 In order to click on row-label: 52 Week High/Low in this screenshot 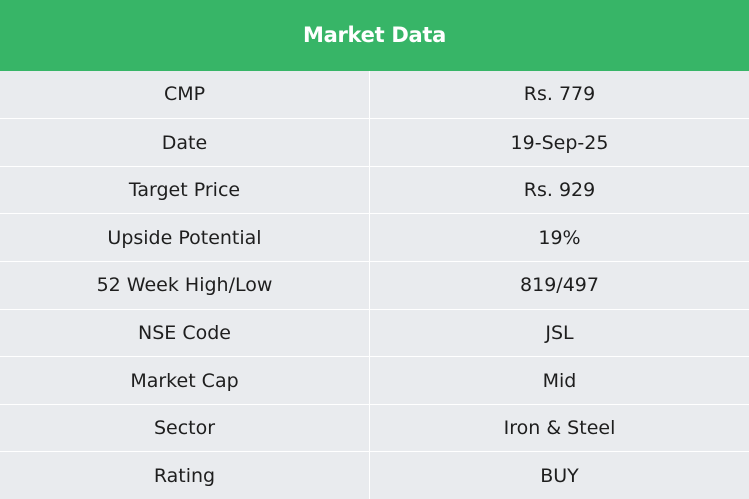, I will do `click(185, 285)`.